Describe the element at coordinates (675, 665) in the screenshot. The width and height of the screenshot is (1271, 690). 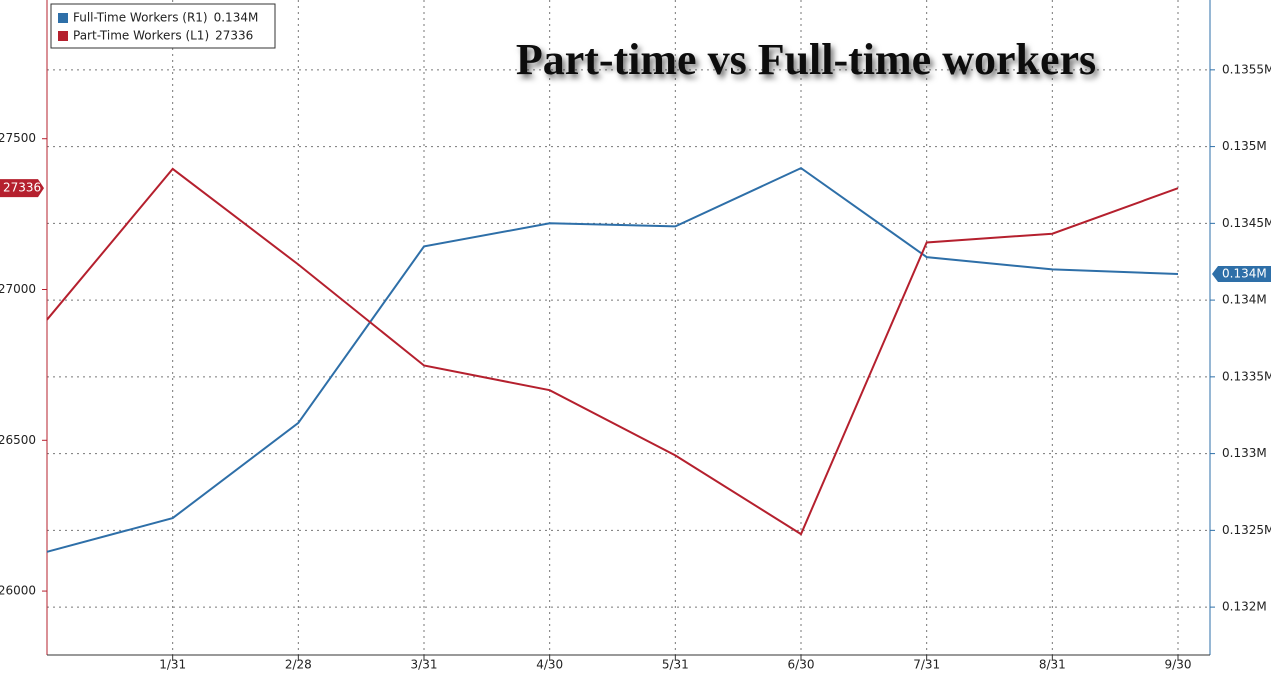
I see `x-tick-label: 5/31` at that location.